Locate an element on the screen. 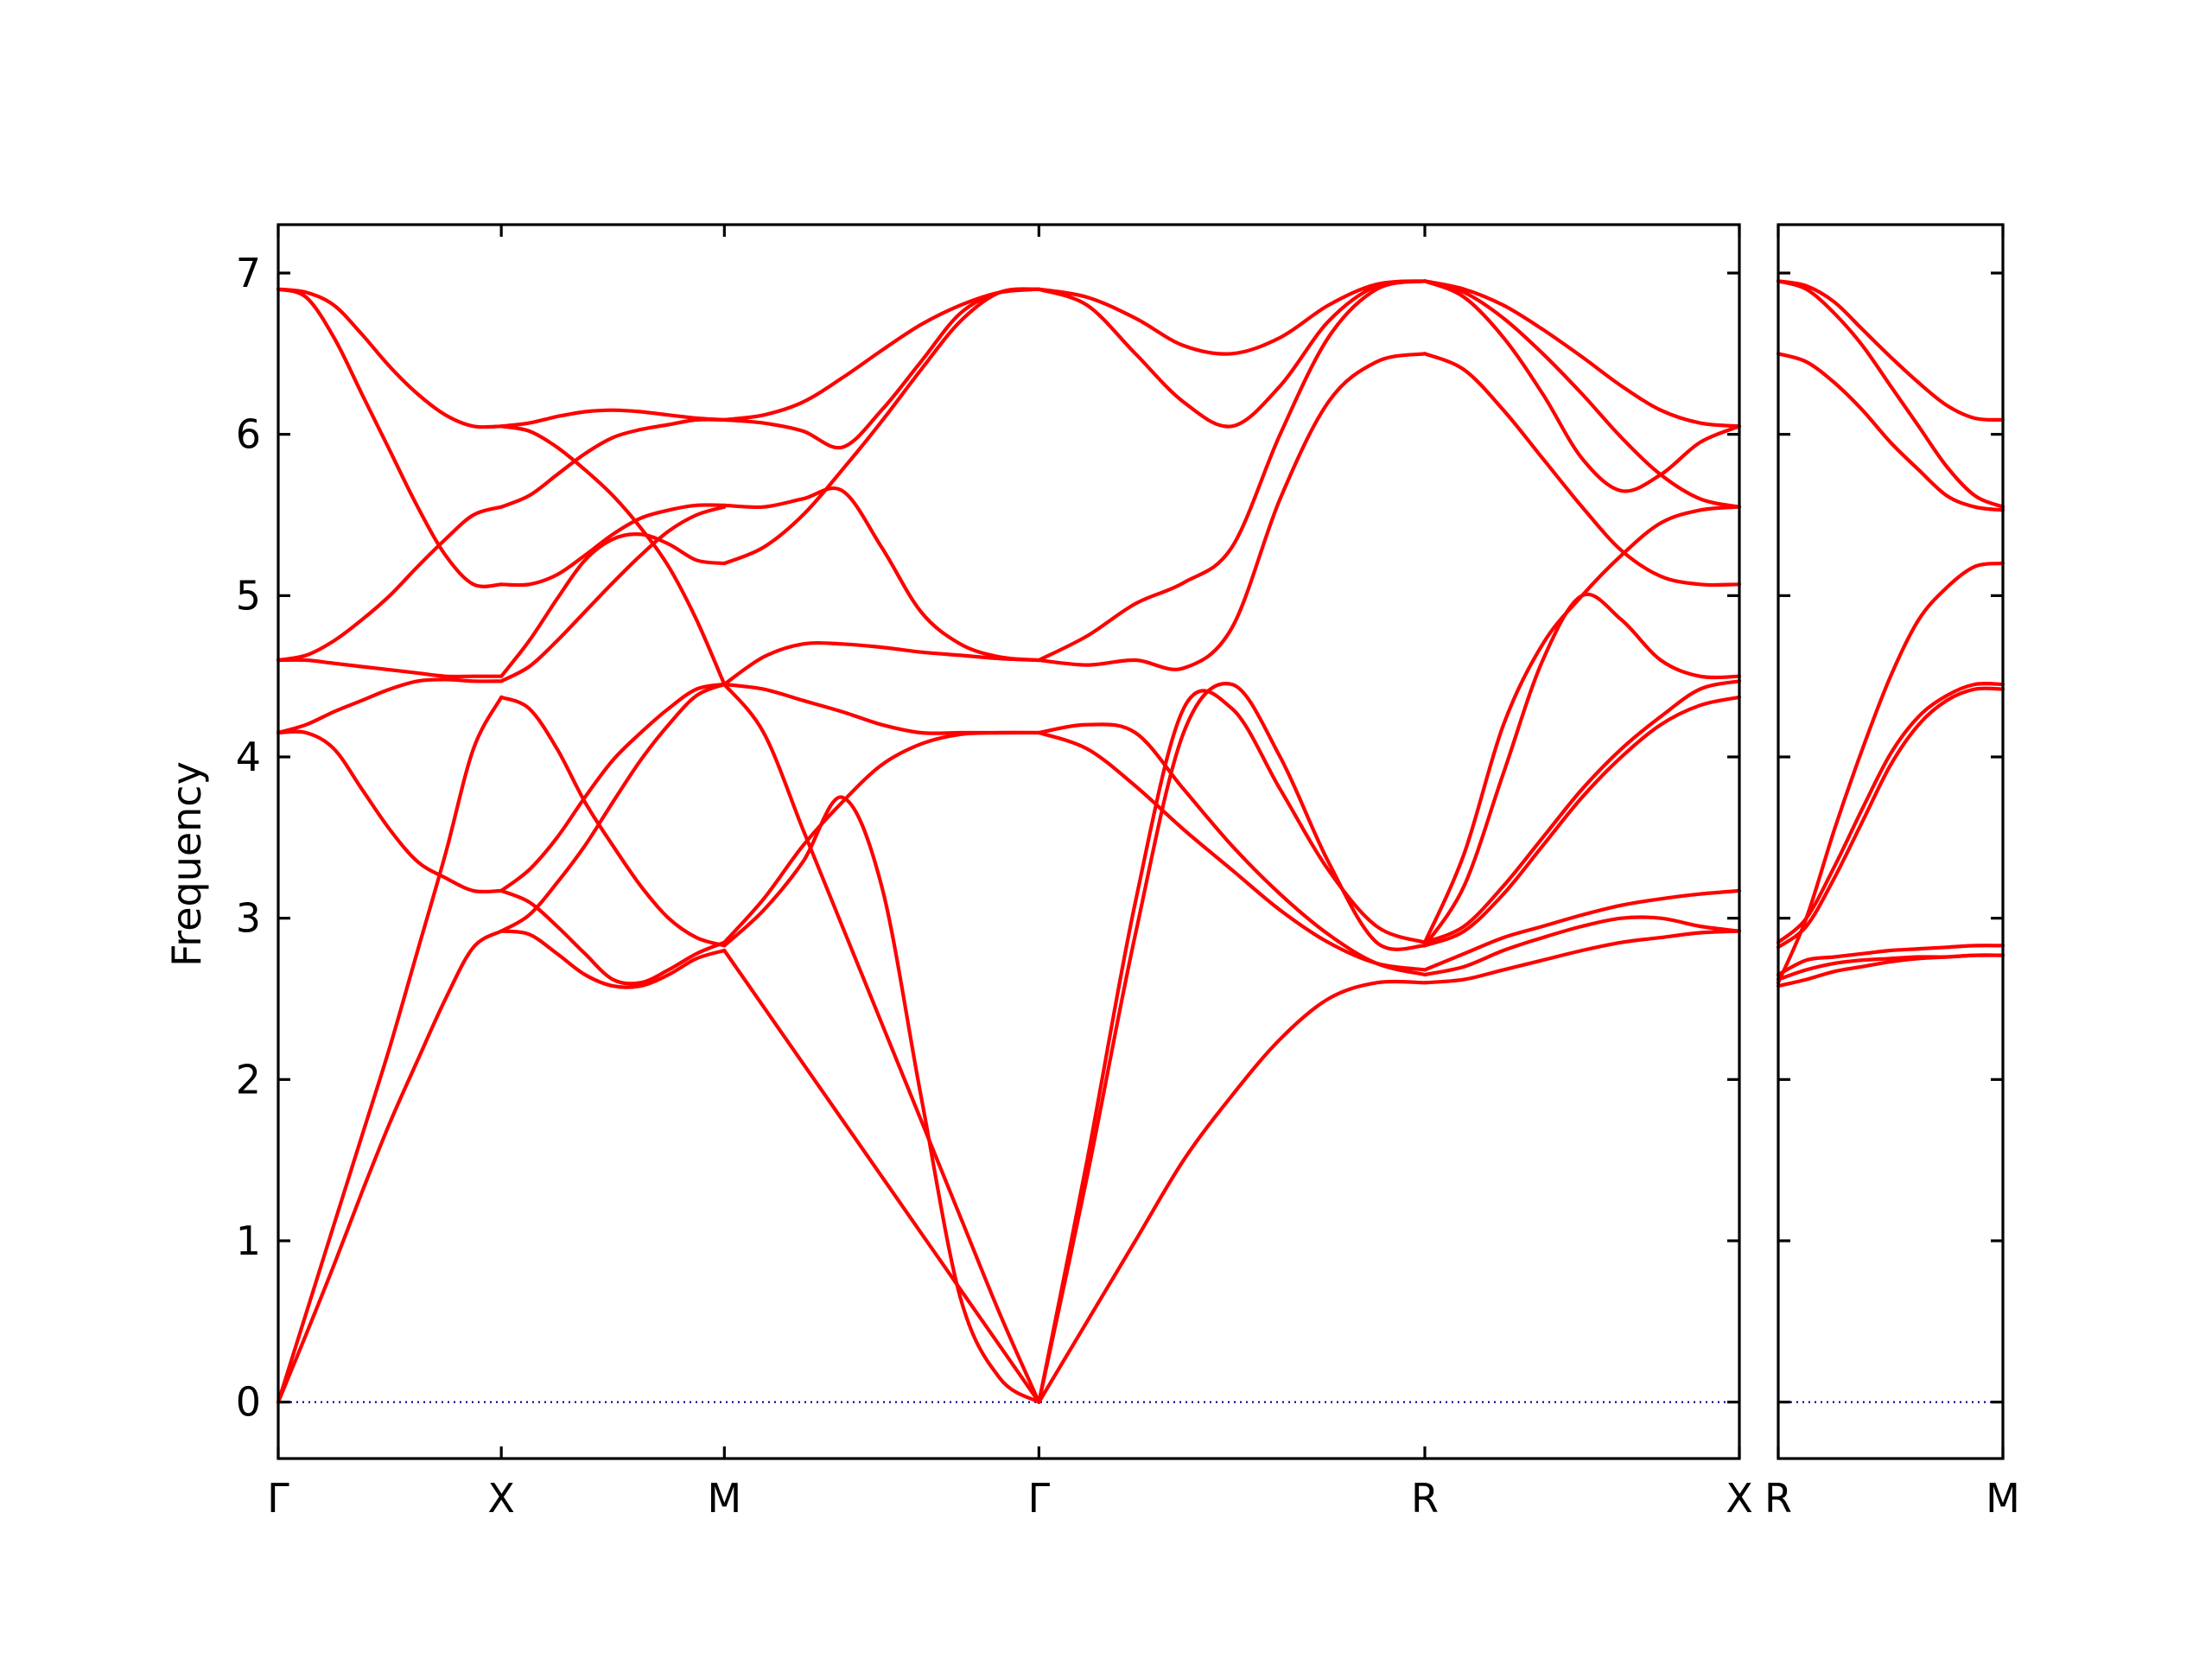 This screenshot has width=2212, height=1659. band-line-p1-s0-b6 is located at coordinates (1890, 432).